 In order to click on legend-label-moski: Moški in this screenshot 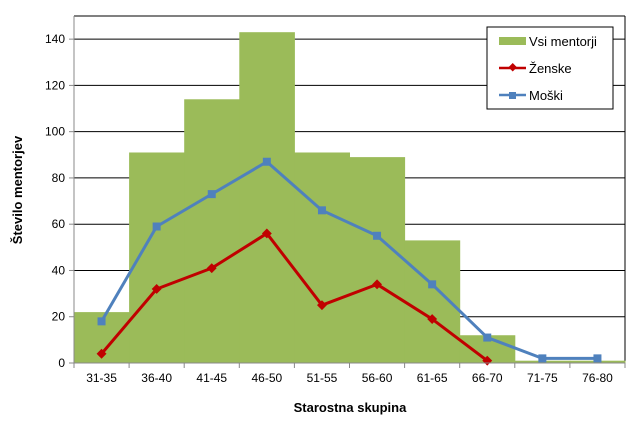, I will do `click(546, 95)`.